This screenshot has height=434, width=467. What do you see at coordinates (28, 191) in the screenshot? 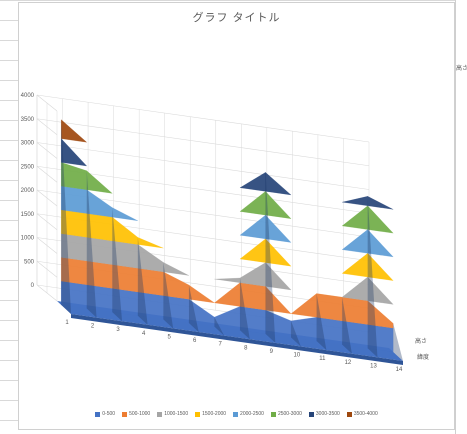
I see `z-tick-label: 2000` at bounding box center [28, 191].